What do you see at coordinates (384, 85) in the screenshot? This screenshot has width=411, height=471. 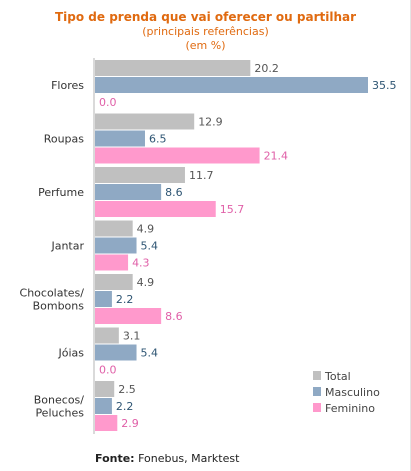 I see `data-label-masculino: 35.5` at bounding box center [384, 85].